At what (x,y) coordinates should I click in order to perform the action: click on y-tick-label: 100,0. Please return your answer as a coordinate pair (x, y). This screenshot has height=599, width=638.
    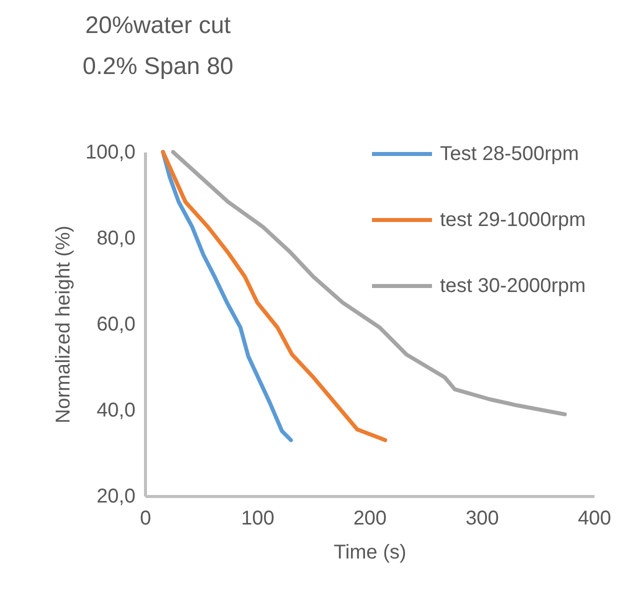
    Looking at the image, I should click on (110, 153).